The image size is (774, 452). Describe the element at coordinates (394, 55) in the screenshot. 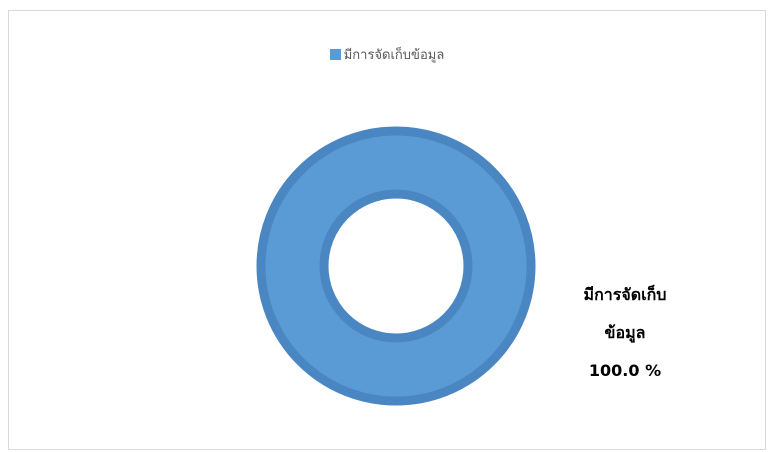

I see `legend-label: มีการจัดเก็บข้อมูล` at that location.